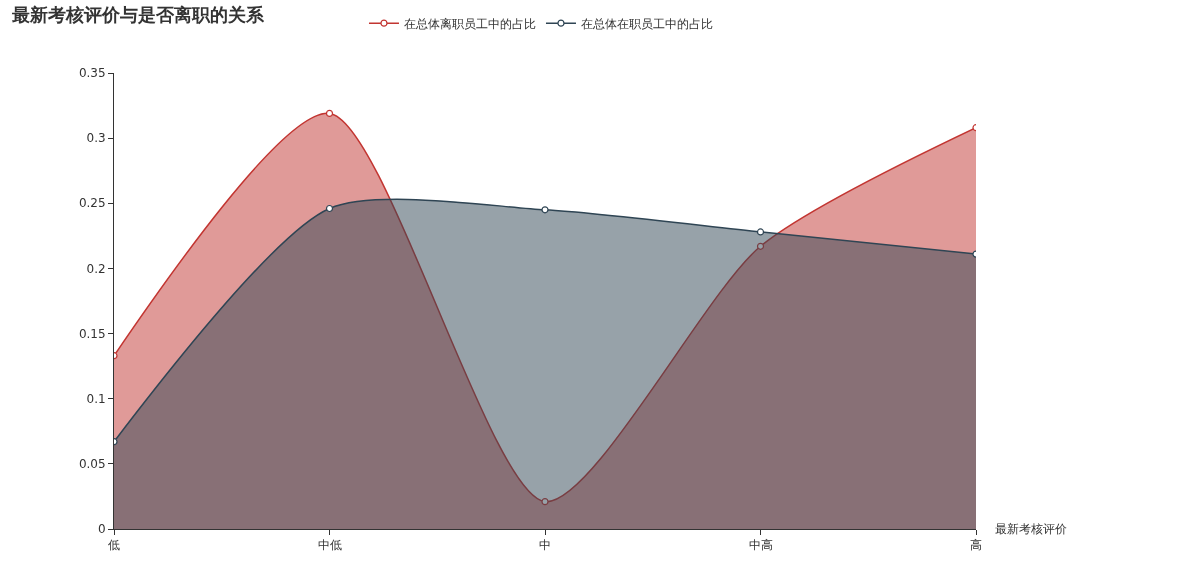  What do you see at coordinates (92, 73) in the screenshot?
I see `y-tick-label: 0.35` at bounding box center [92, 73].